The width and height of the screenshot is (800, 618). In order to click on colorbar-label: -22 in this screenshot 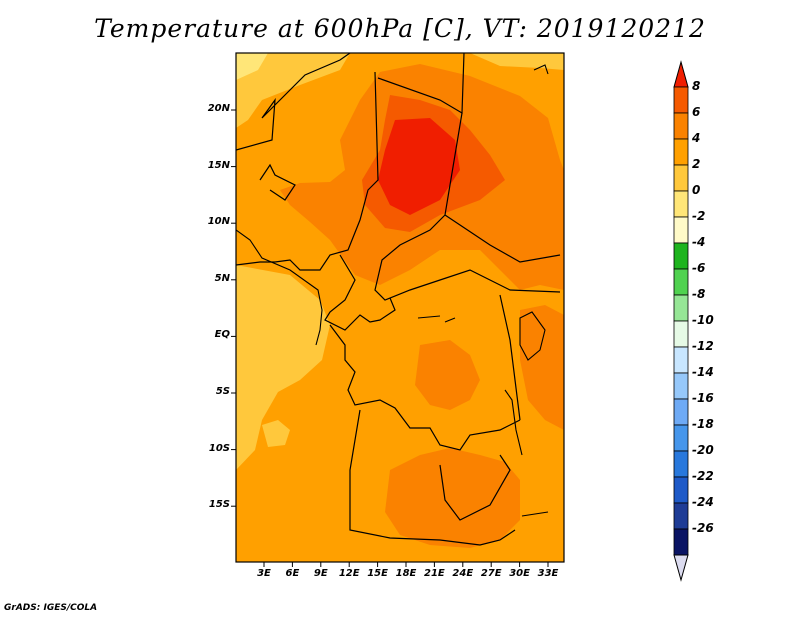, I will do `click(703, 476)`.